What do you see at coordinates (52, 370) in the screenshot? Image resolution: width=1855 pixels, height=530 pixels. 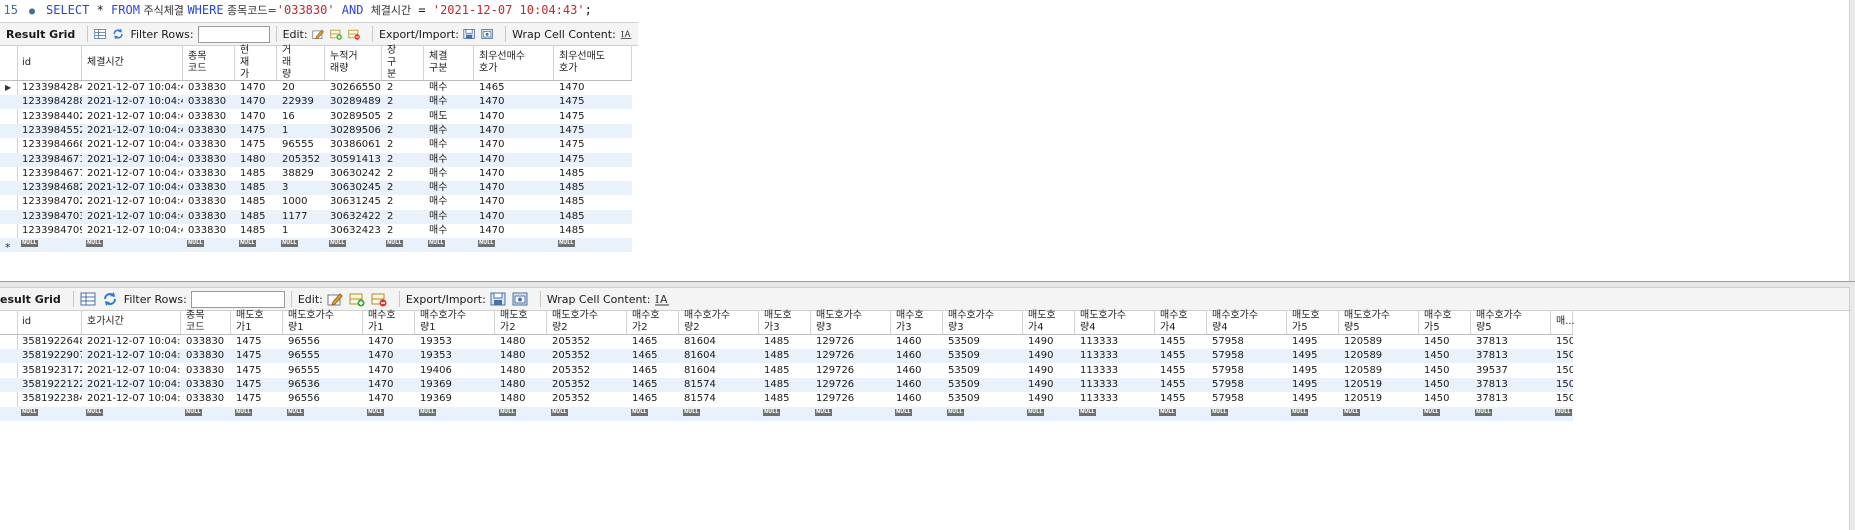 I see `table-cell: 3581923172` at bounding box center [52, 370].